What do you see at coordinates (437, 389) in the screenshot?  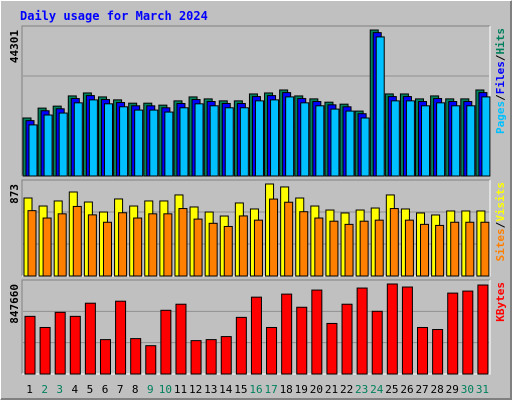 I see `x-tick-label: 28` at bounding box center [437, 389].